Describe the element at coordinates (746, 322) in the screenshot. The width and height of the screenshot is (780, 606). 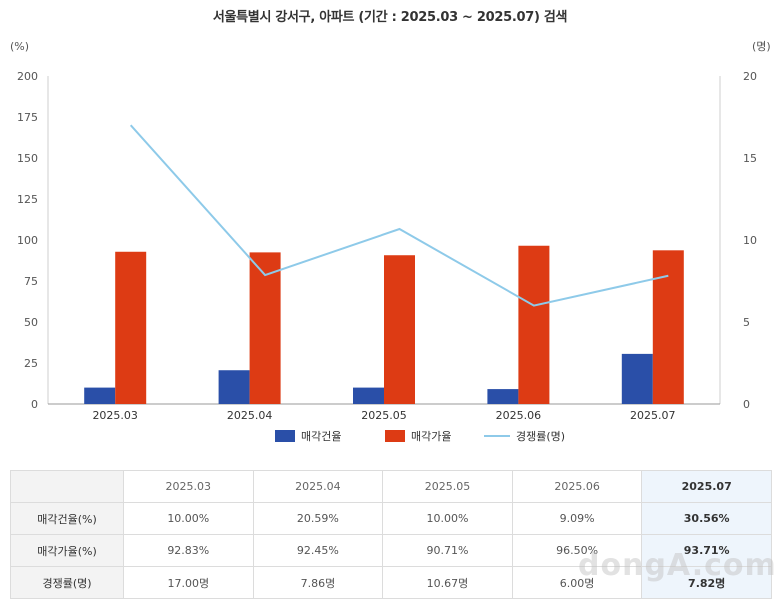
I see `right-tick-label: 5` at that location.